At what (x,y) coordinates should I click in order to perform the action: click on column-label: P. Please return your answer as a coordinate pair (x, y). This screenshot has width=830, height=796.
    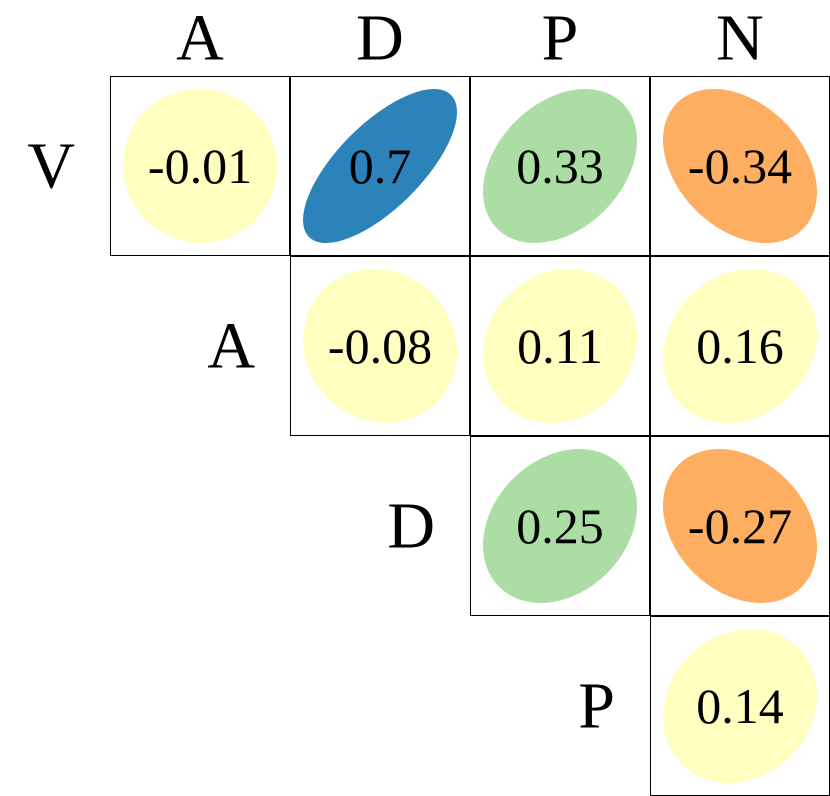
    Looking at the image, I should click on (560, 38).